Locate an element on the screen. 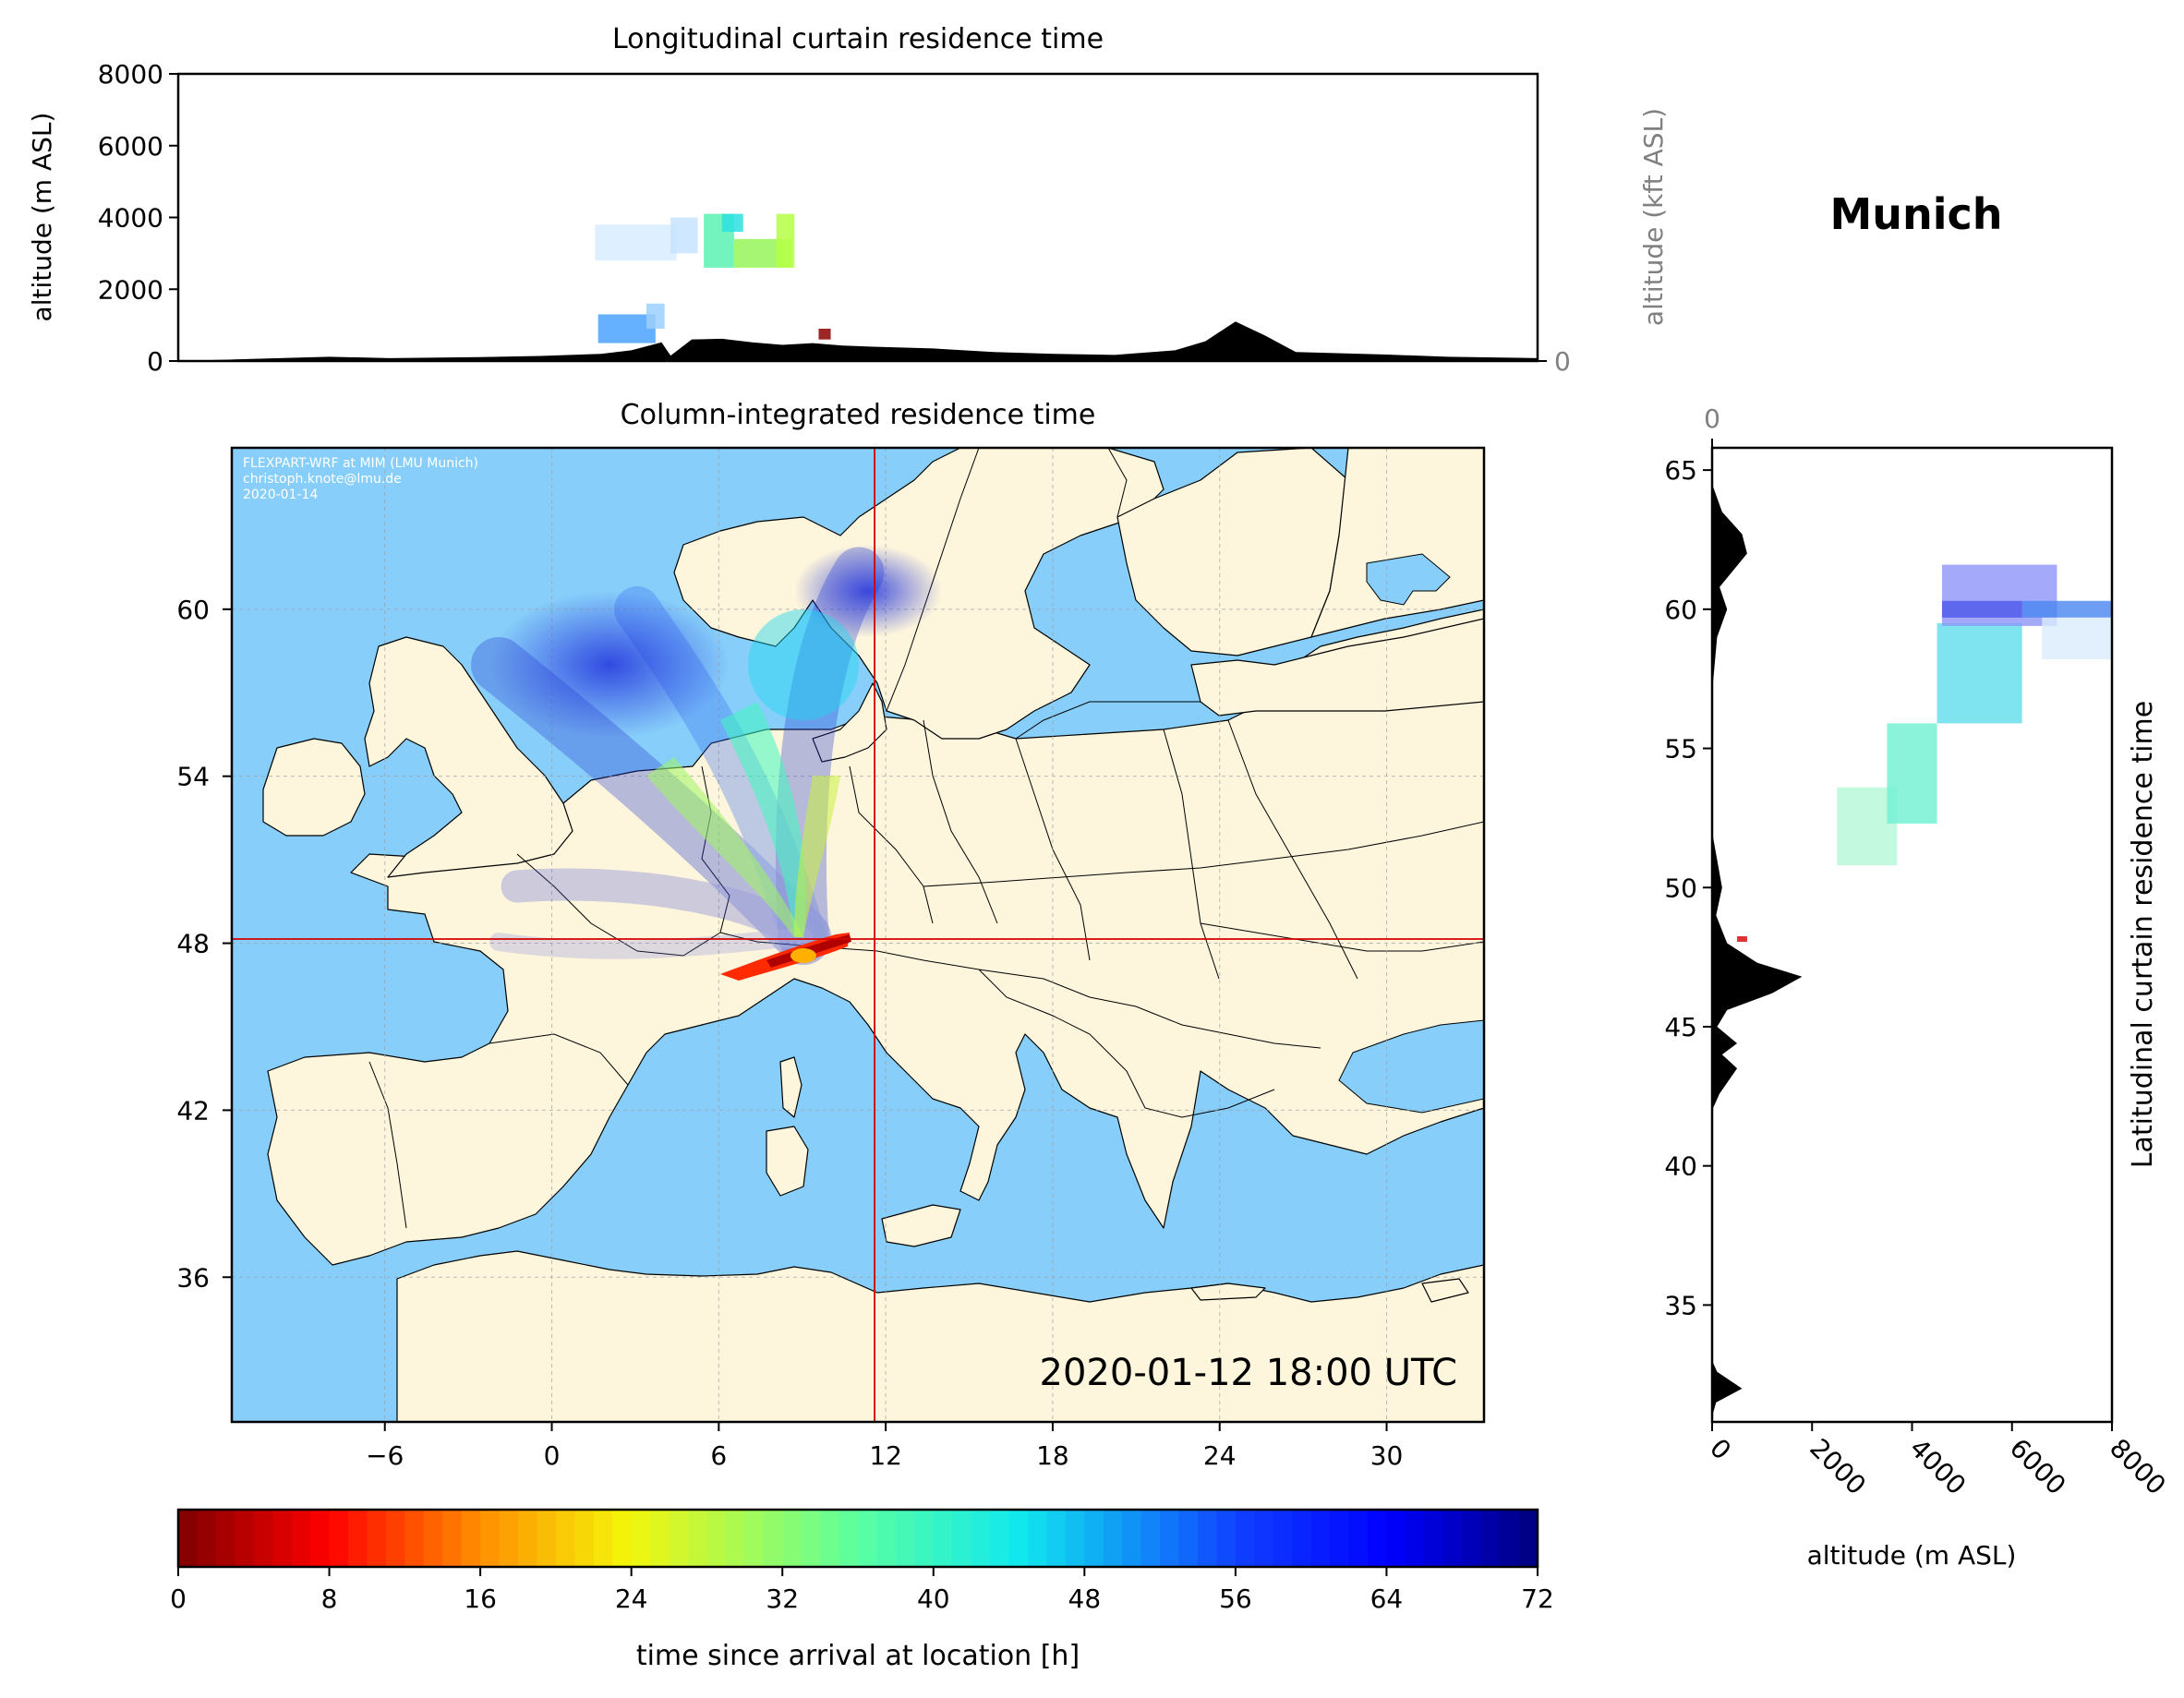  longitudinal-yticks: 0 2000 4000 6000 8000 is located at coordinates (138, 218).